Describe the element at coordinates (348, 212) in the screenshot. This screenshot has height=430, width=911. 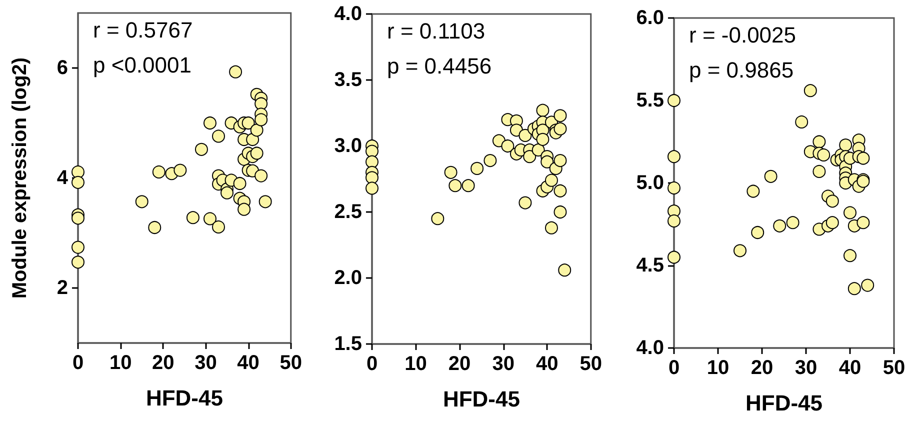
I see `y-tick-label: 2.5` at that location.